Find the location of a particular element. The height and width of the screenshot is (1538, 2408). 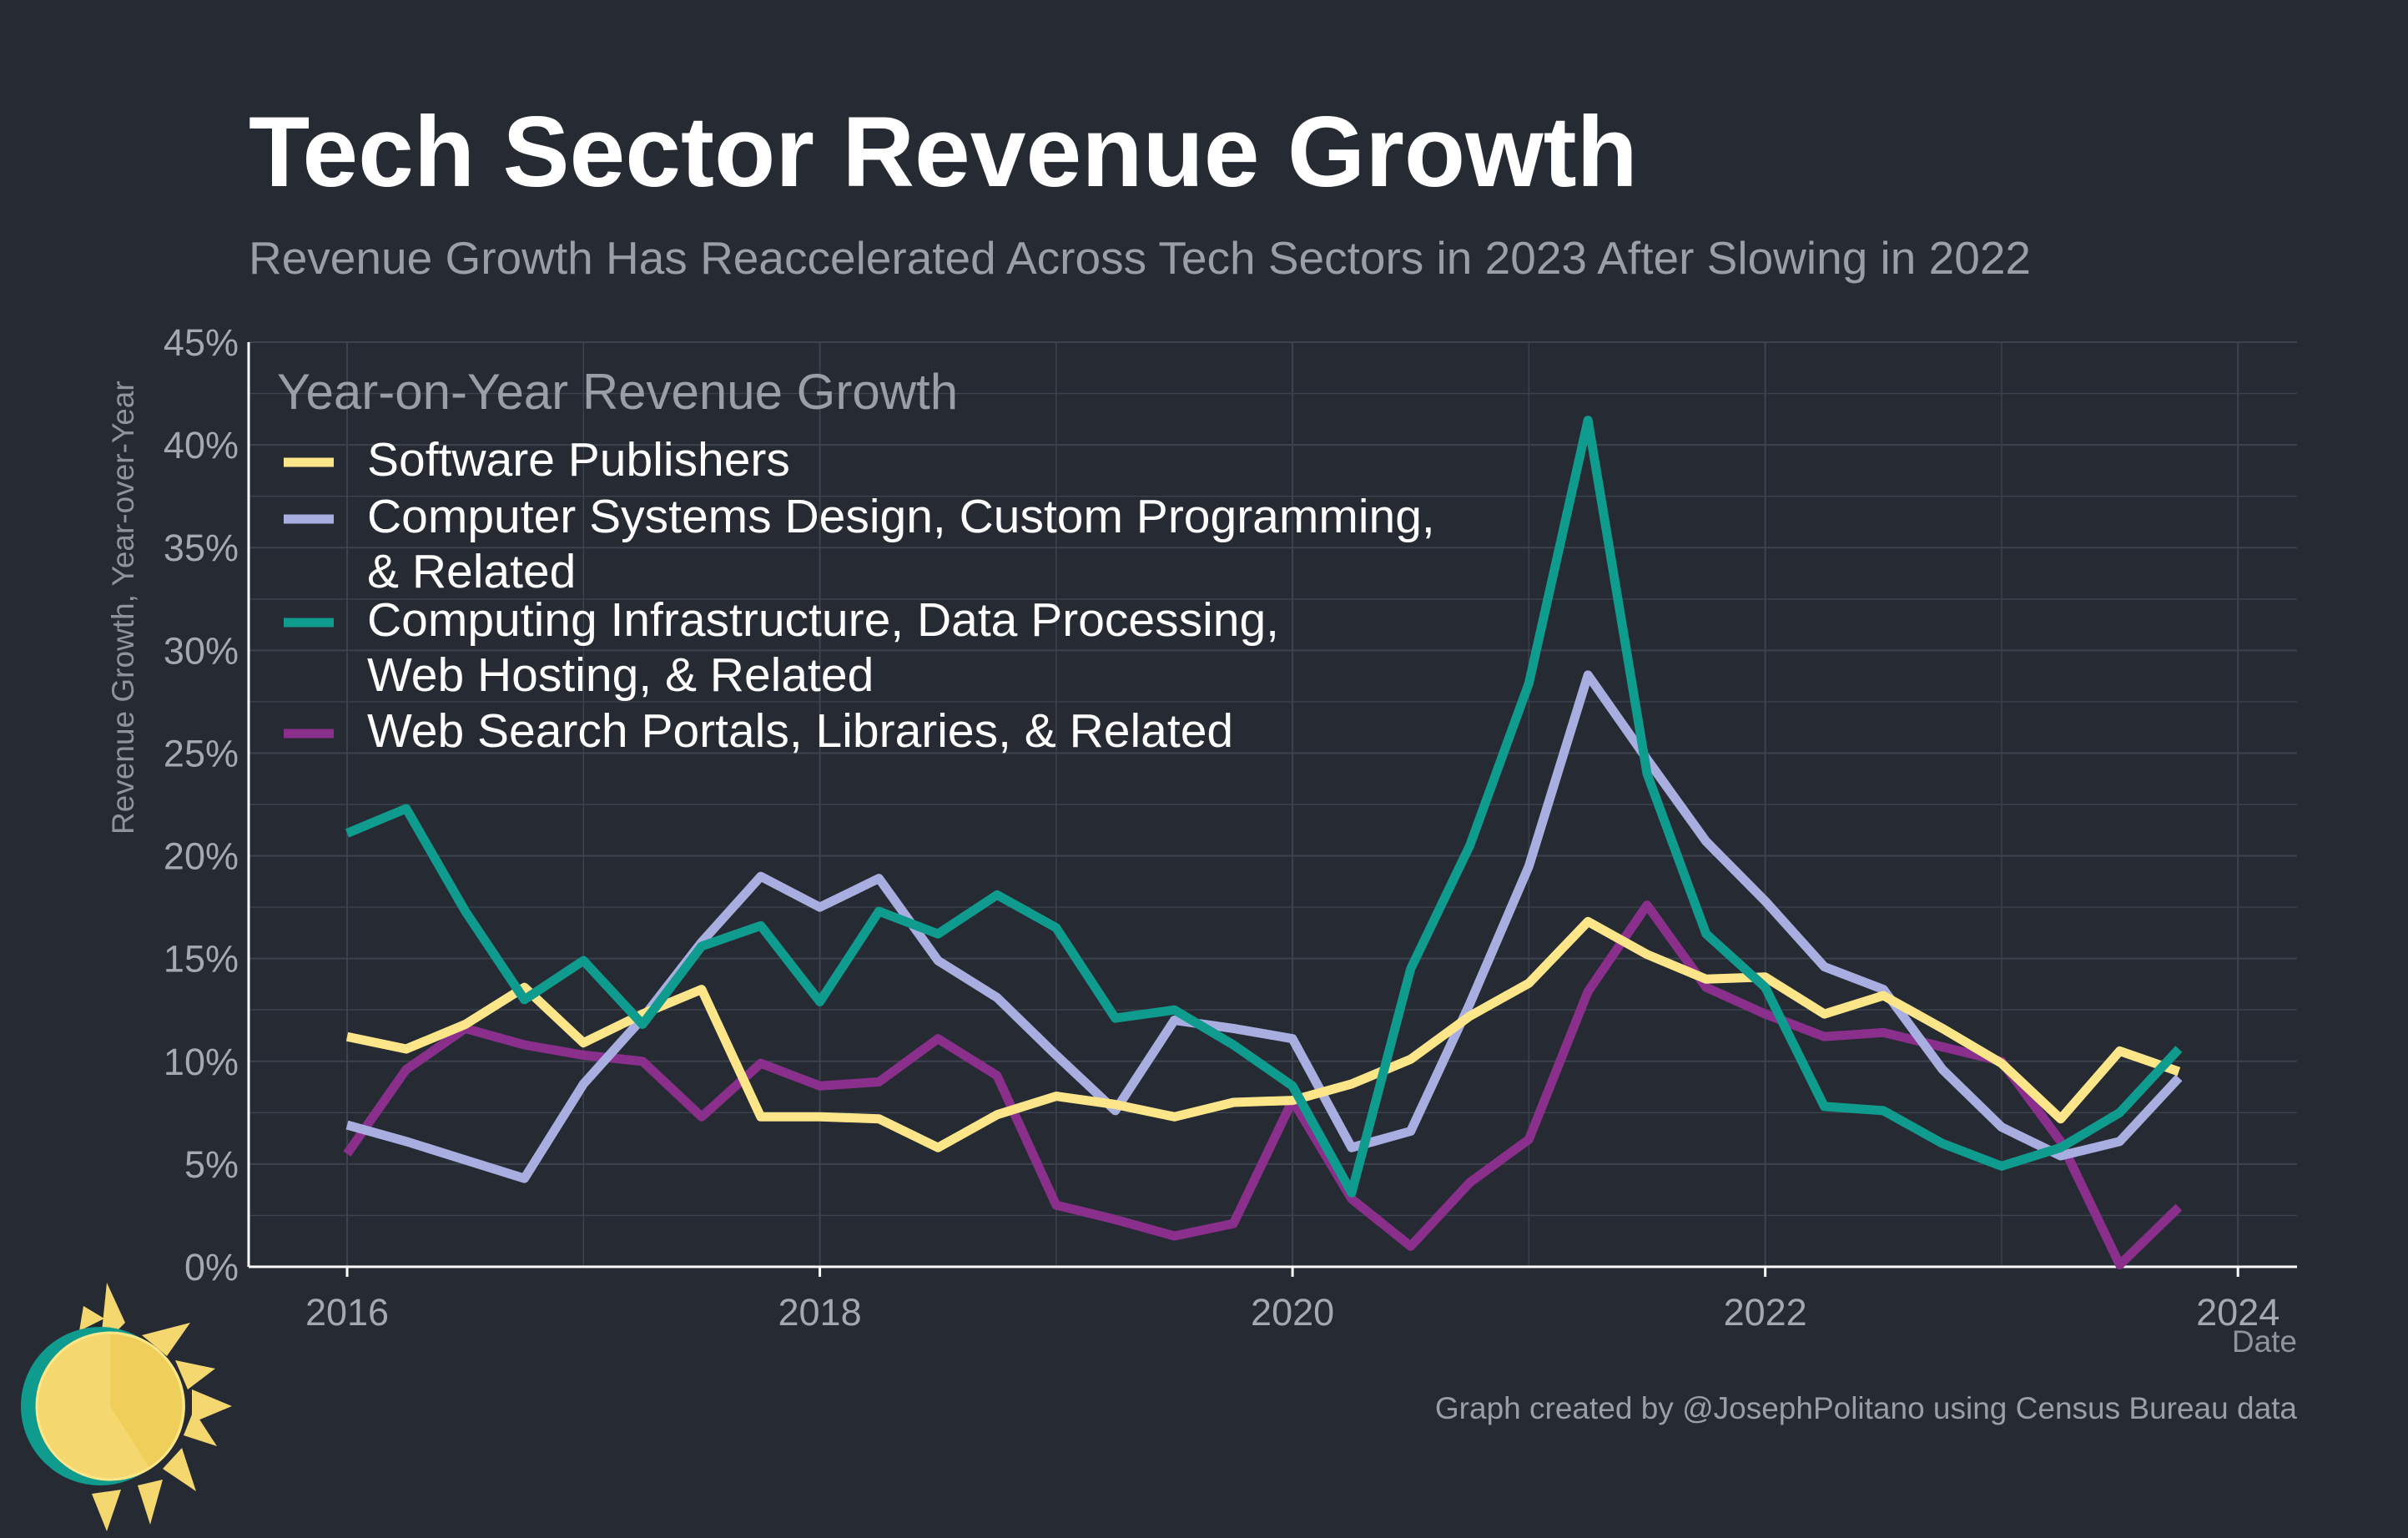

y-tick-label: 15% is located at coordinates (201, 959).